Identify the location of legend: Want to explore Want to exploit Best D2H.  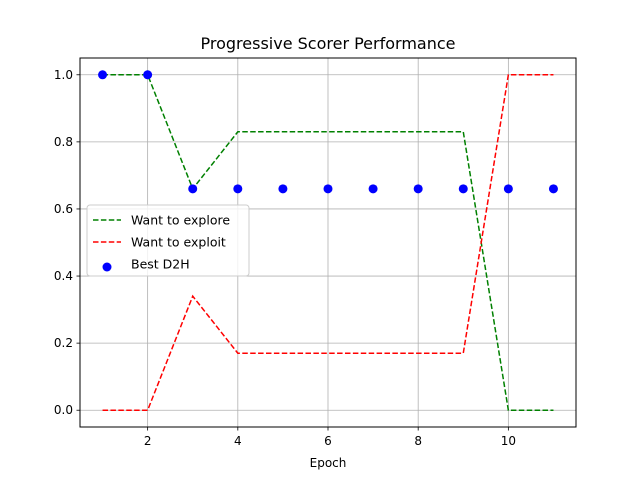
(168, 240).